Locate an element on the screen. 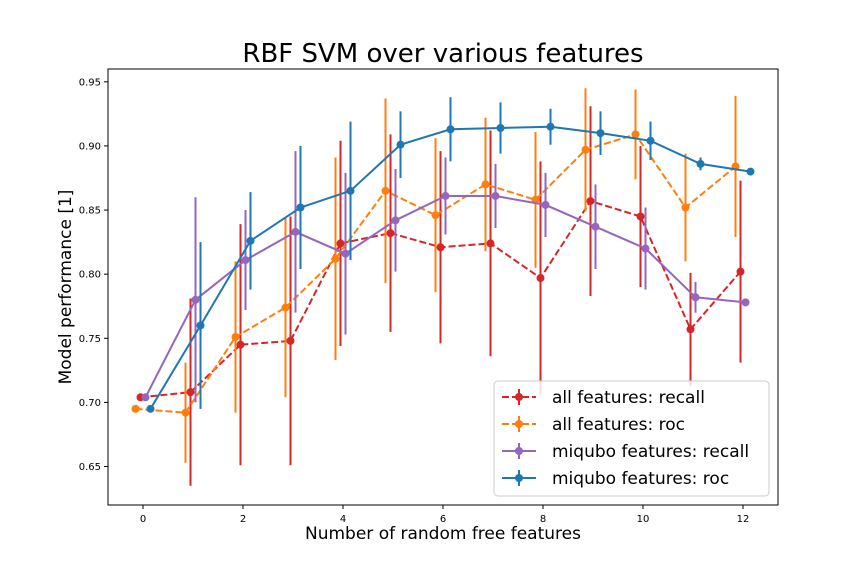  x-tick-label: 0 is located at coordinates (143, 519).